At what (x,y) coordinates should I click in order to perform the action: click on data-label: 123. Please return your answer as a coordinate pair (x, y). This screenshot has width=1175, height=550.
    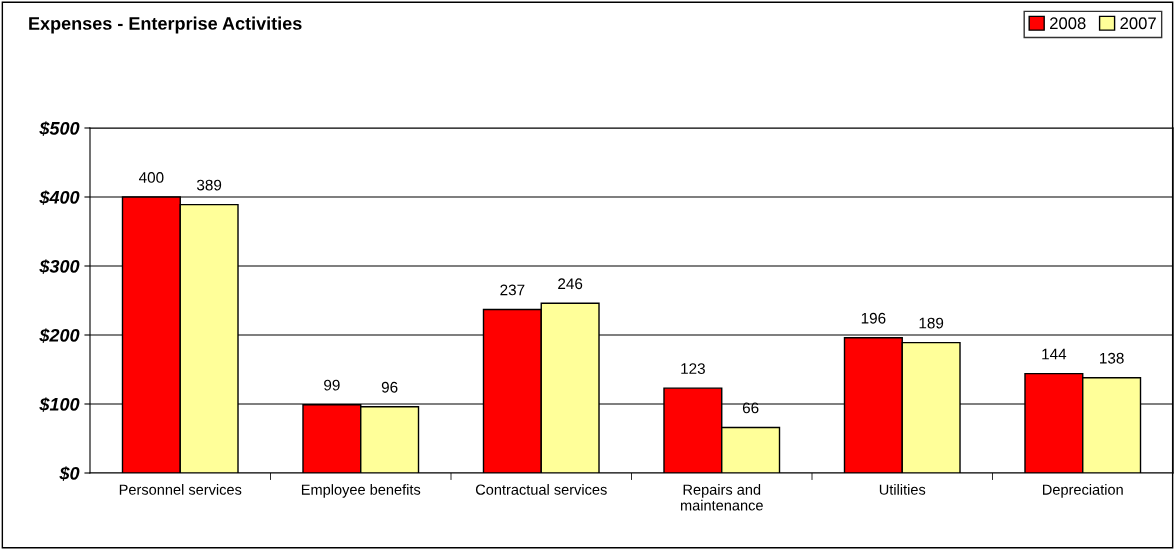
    Looking at the image, I should click on (693, 368).